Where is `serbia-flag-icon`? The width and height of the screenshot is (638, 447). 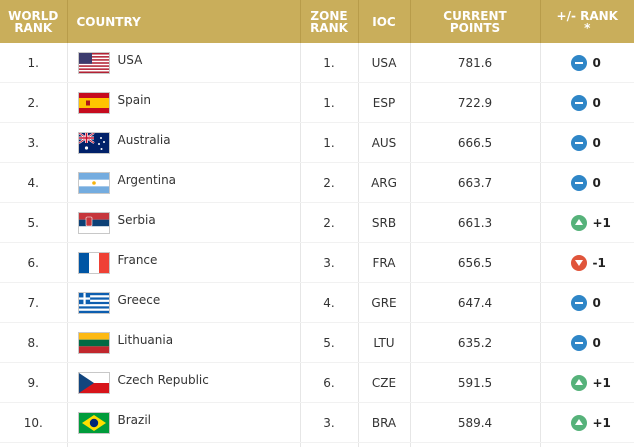
serbia-flag-icon is located at coordinates (94, 223).